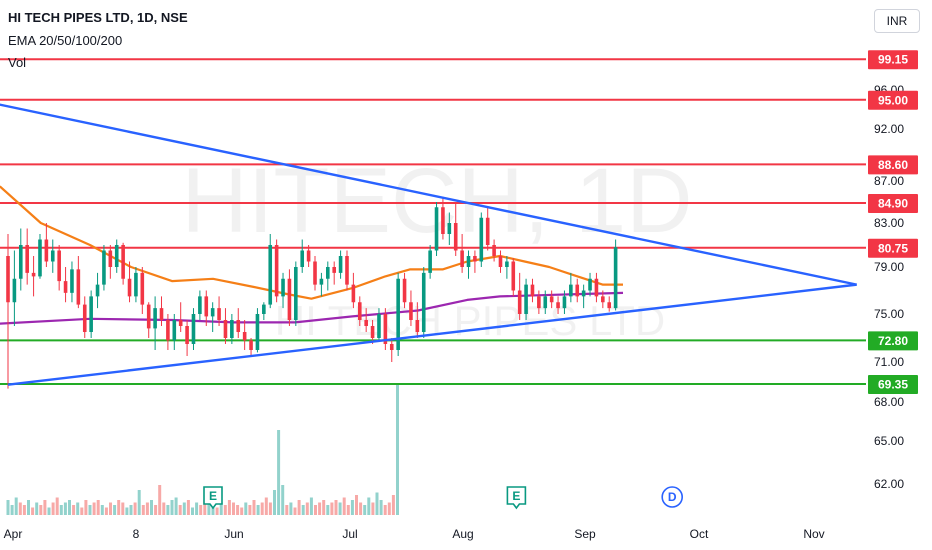 The image size is (932, 550). I want to click on x-tick-label: 8, so click(136, 534).